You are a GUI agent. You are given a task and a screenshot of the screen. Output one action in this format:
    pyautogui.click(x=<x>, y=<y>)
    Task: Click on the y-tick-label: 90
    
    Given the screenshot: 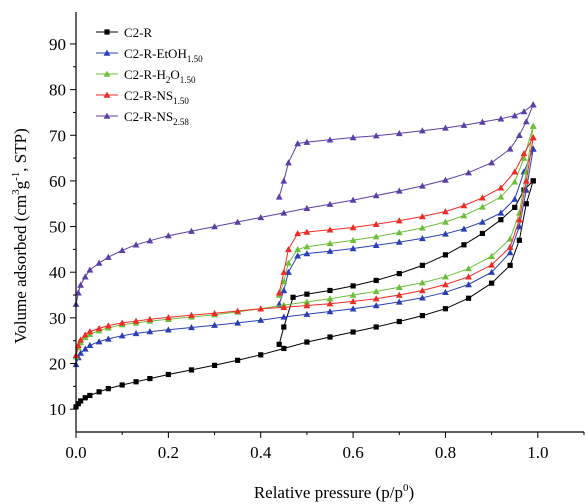 What is the action you would take?
    pyautogui.click(x=57, y=44)
    